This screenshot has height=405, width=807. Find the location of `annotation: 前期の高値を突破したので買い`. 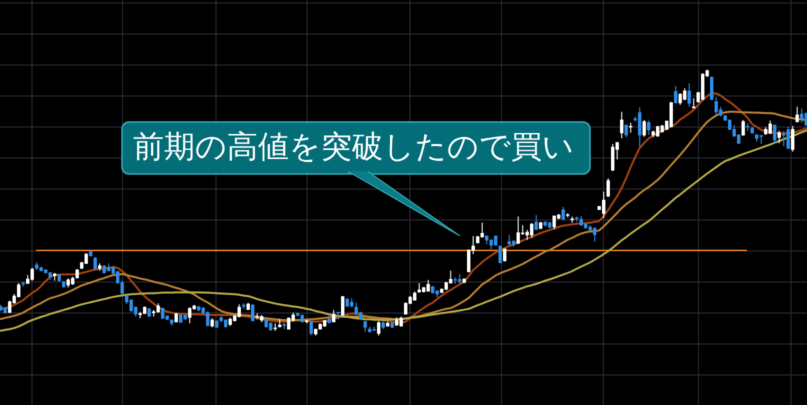

annotation: 前期の高値を突破したので買い is located at coordinates (353, 147).